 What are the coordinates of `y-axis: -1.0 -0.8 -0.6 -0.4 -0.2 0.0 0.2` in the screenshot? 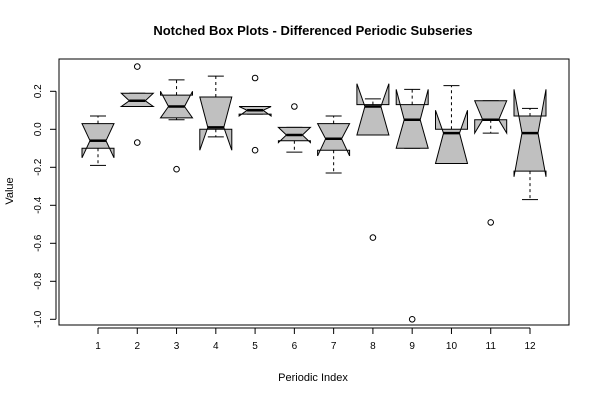 It's located at (45, 206).